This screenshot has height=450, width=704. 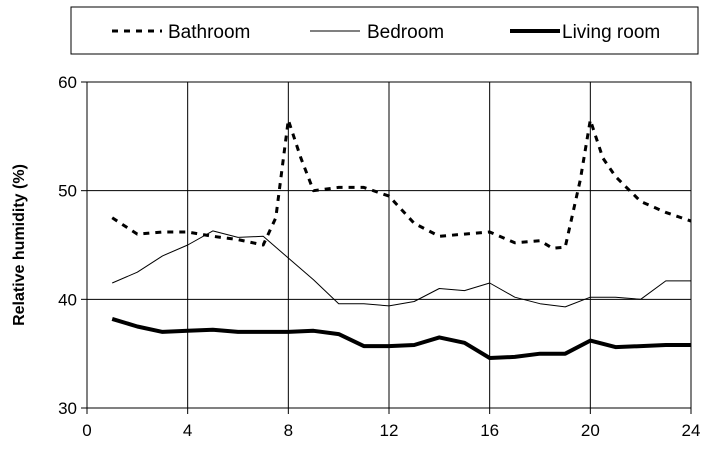 I want to click on x-tick-label: 0, so click(x=86, y=430).